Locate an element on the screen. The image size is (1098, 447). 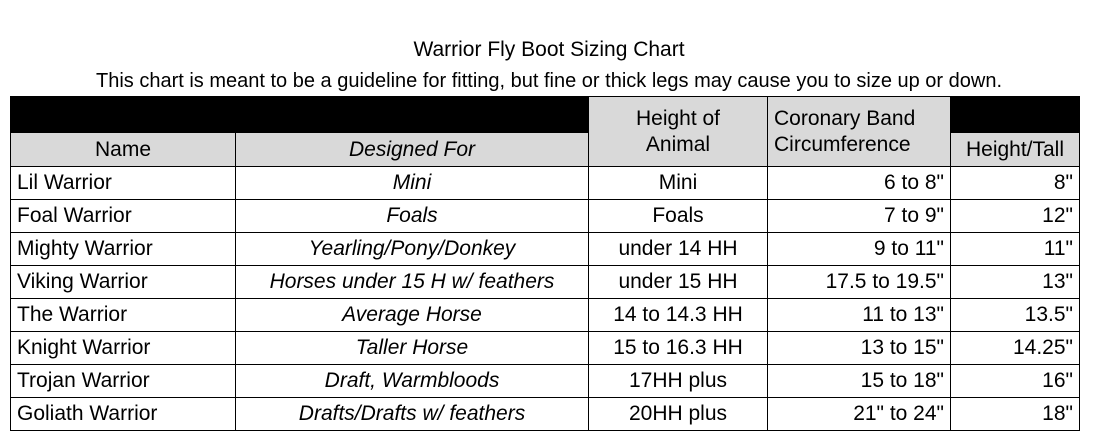
cell-height-tall: 13.5" is located at coordinates (1015, 315).